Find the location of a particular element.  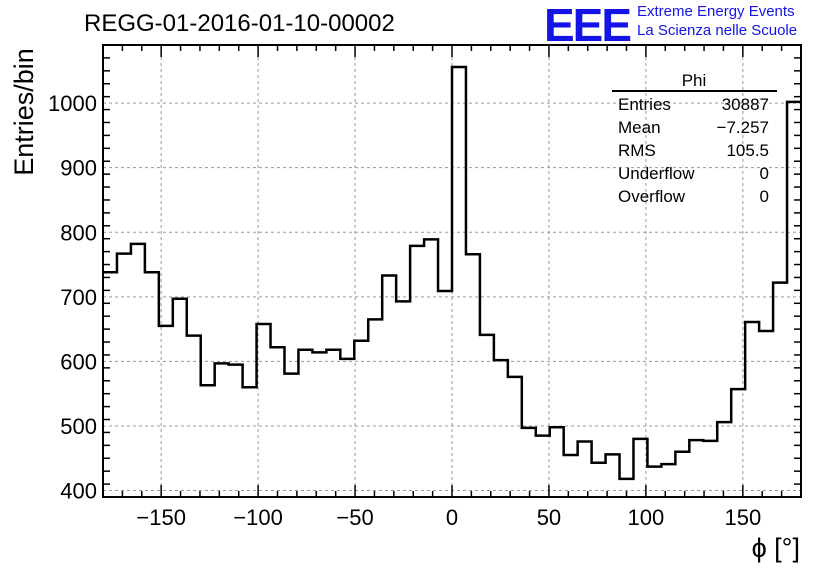

y-tick-label: 700 is located at coordinates (78, 297).